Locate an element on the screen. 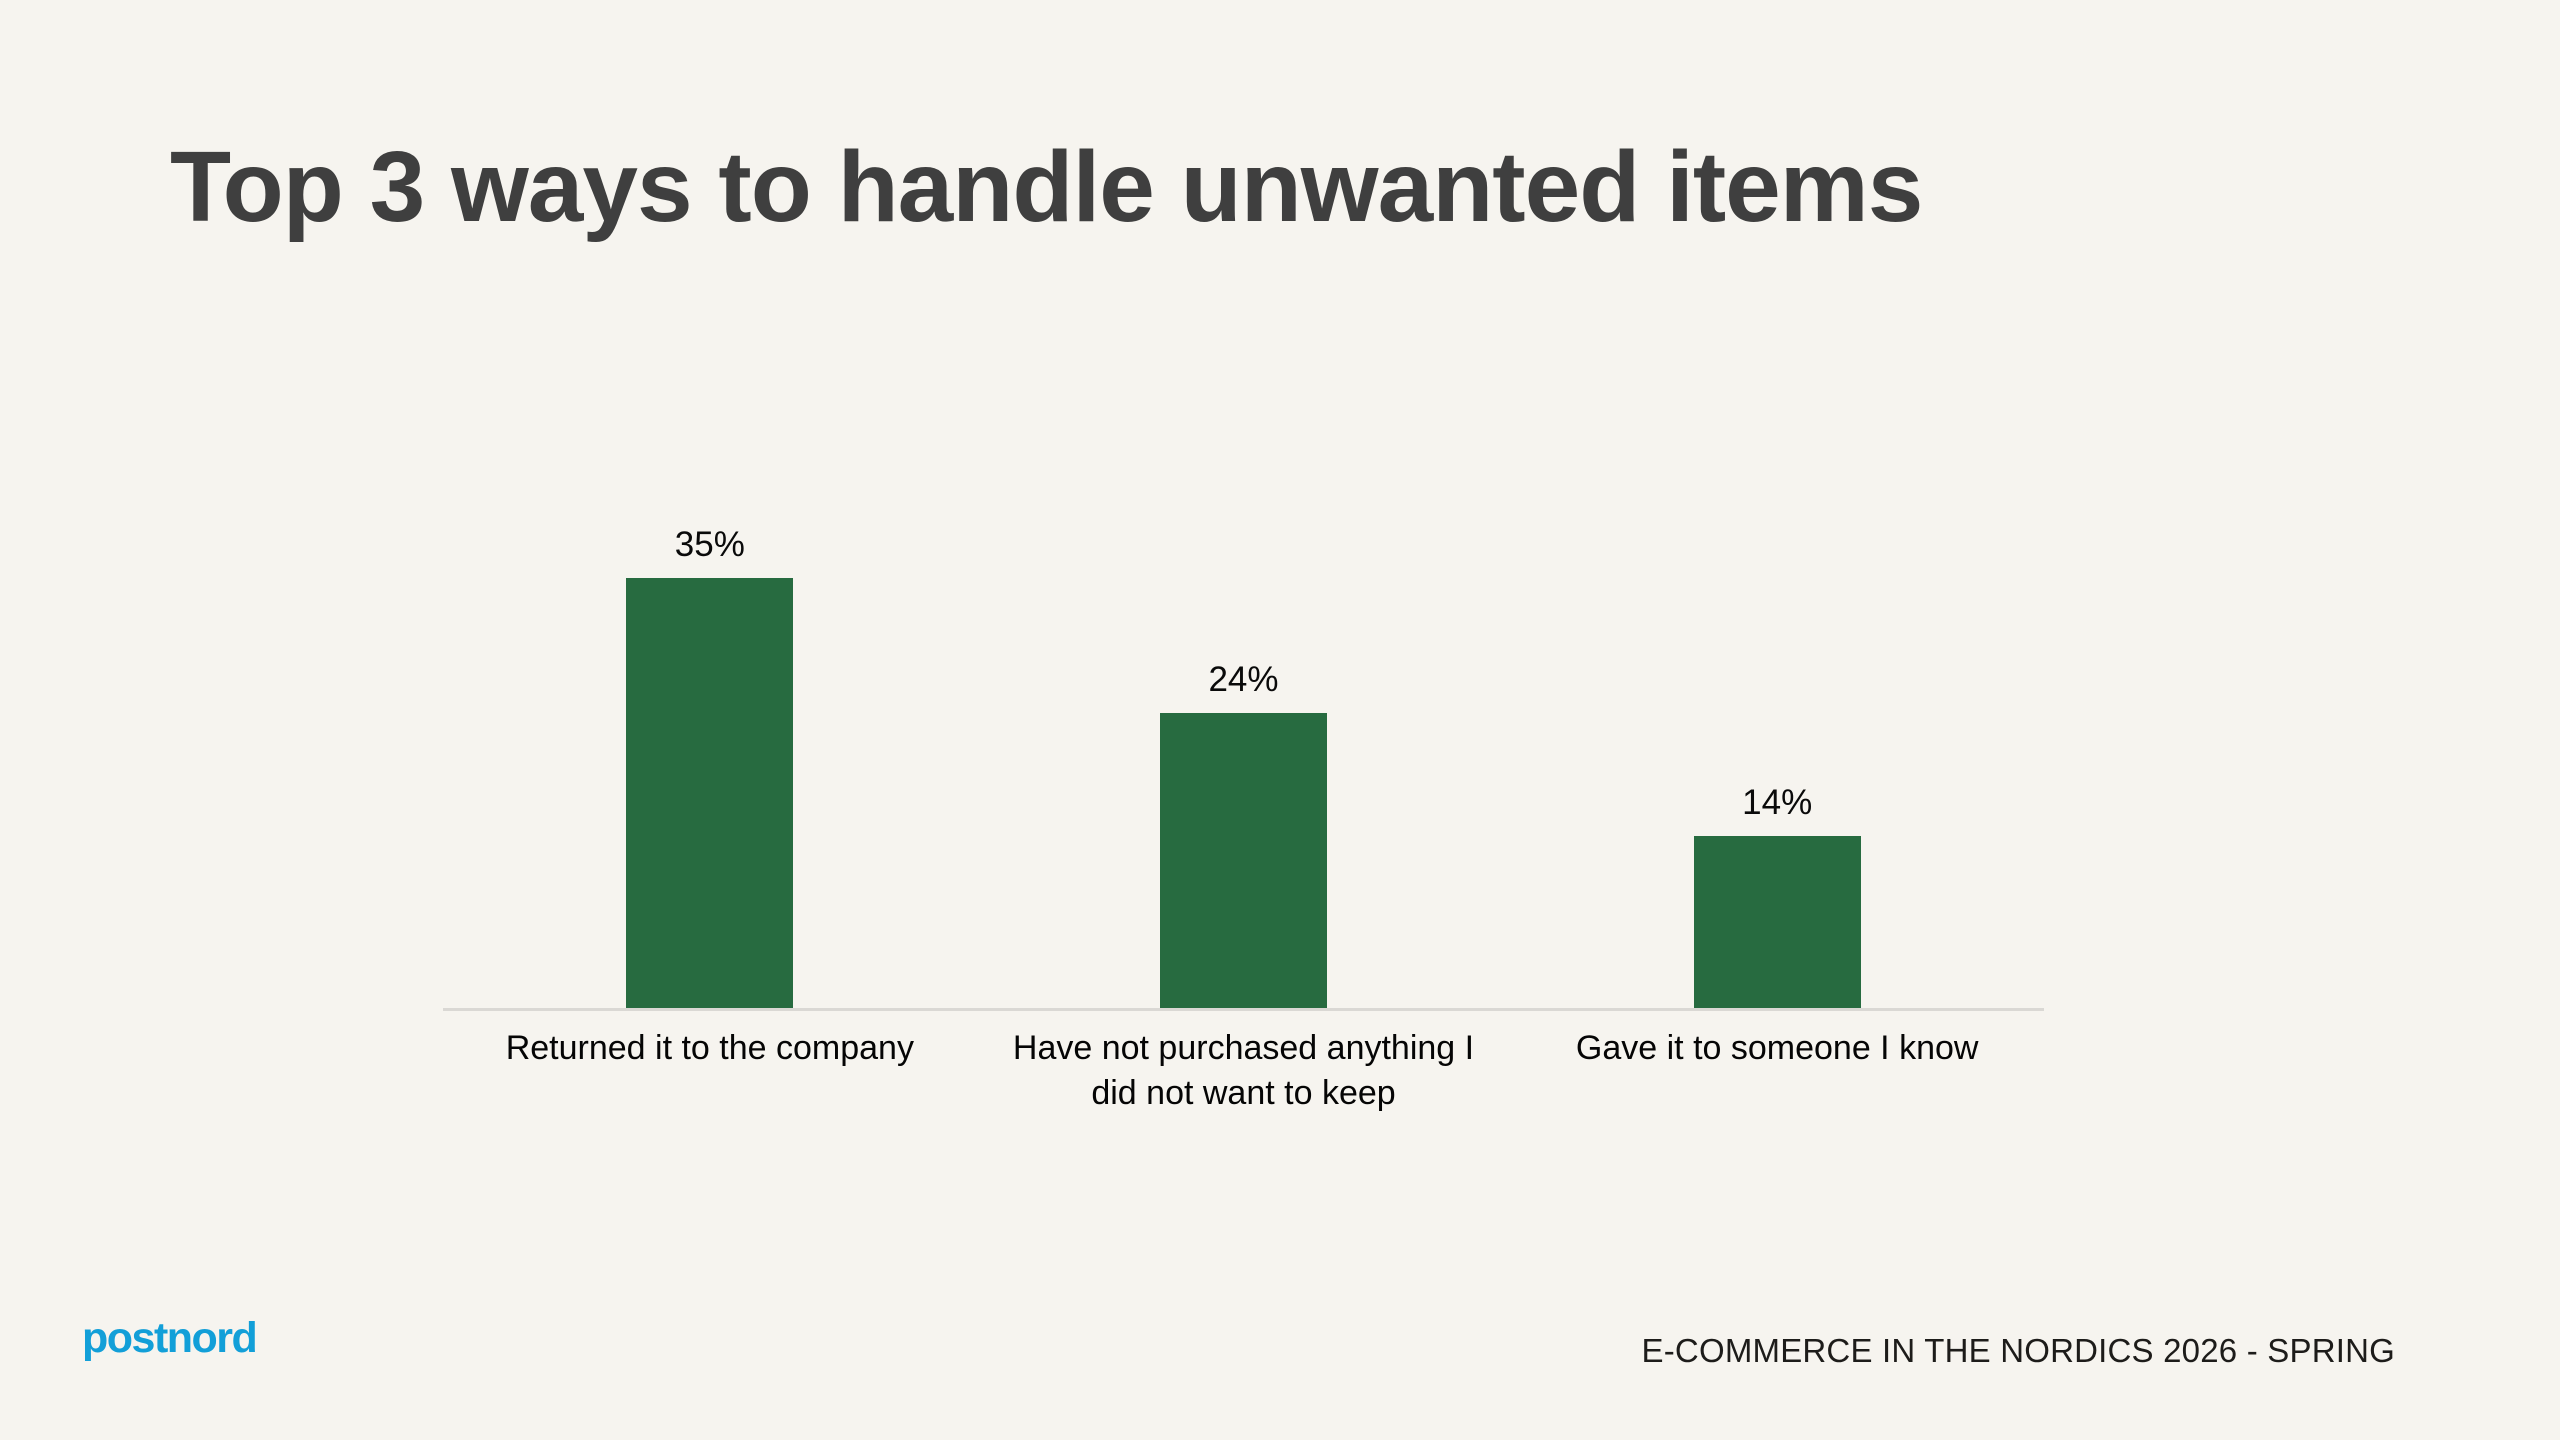  bar-column: 14% is located at coordinates (1777, 754).